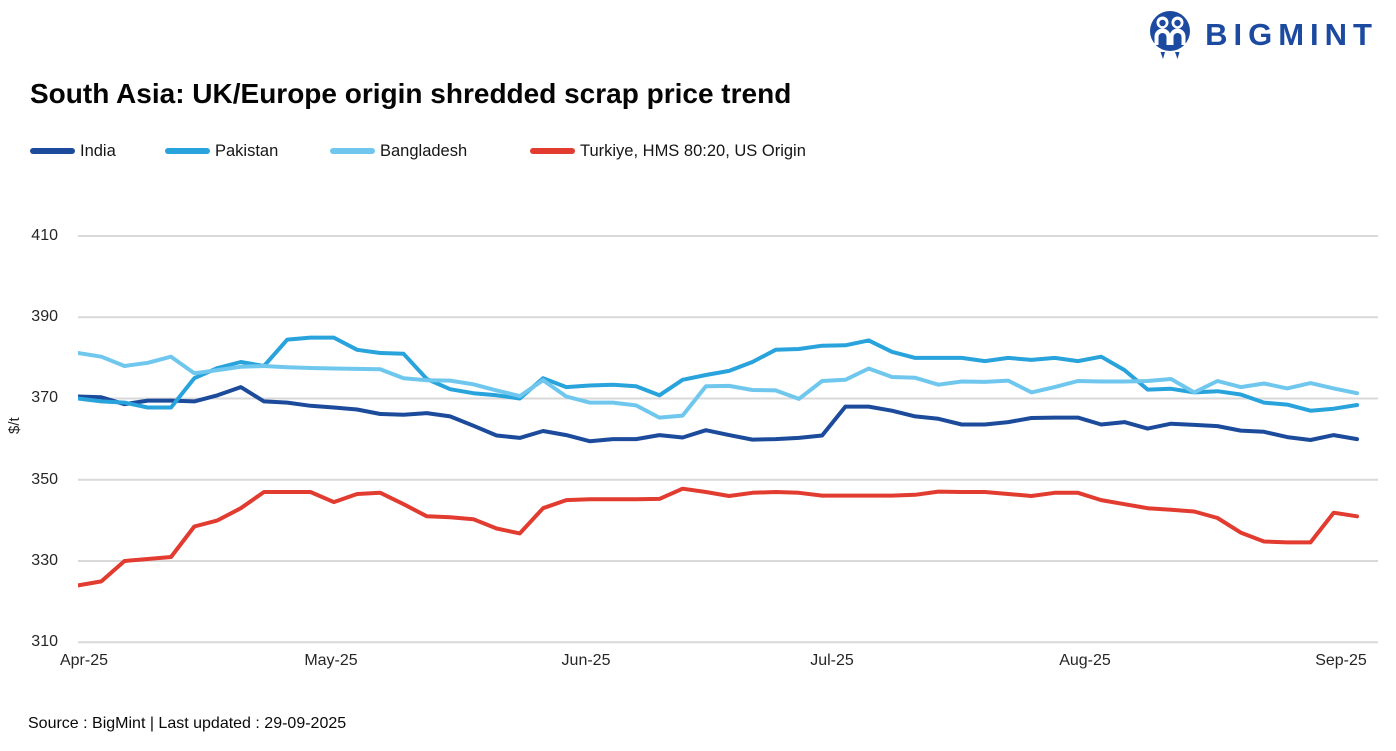 The height and width of the screenshot is (751, 1396). Describe the element at coordinates (14, 425) in the screenshot. I see `y-axis-title: $/t` at that location.